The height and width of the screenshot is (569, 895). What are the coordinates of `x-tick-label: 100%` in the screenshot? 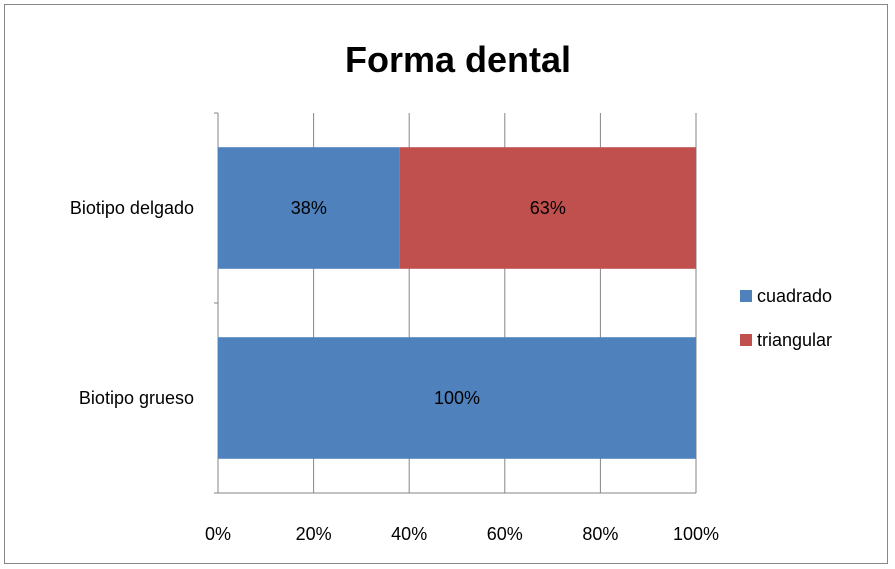 It's located at (696, 534).